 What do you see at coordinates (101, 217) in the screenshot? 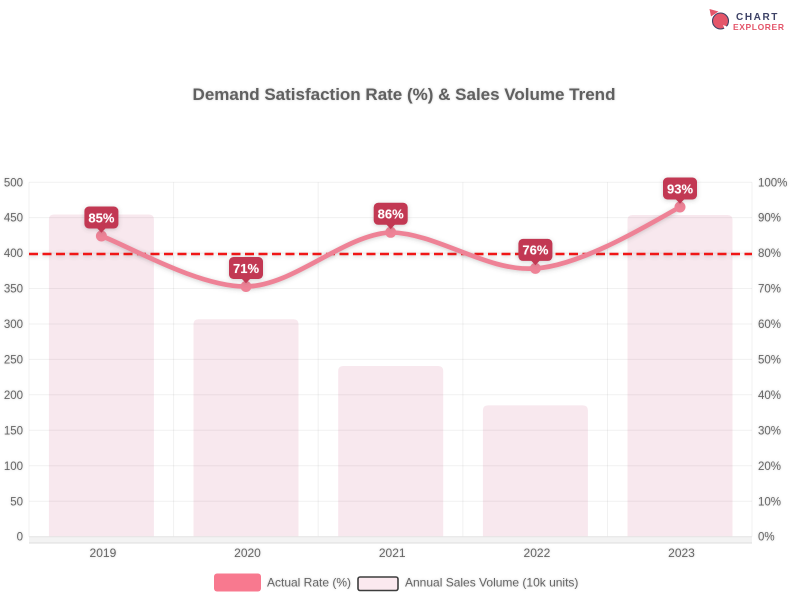
I see `svg-text: 85%` at bounding box center [101, 217].